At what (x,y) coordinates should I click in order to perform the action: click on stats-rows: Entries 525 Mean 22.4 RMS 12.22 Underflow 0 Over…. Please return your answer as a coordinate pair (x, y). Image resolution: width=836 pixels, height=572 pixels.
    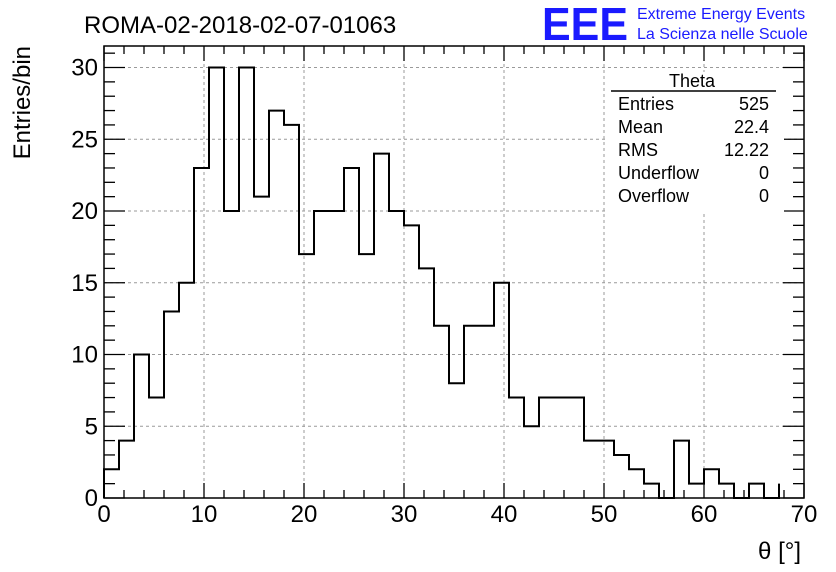
    Looking at the image, I should click on (693, 150).